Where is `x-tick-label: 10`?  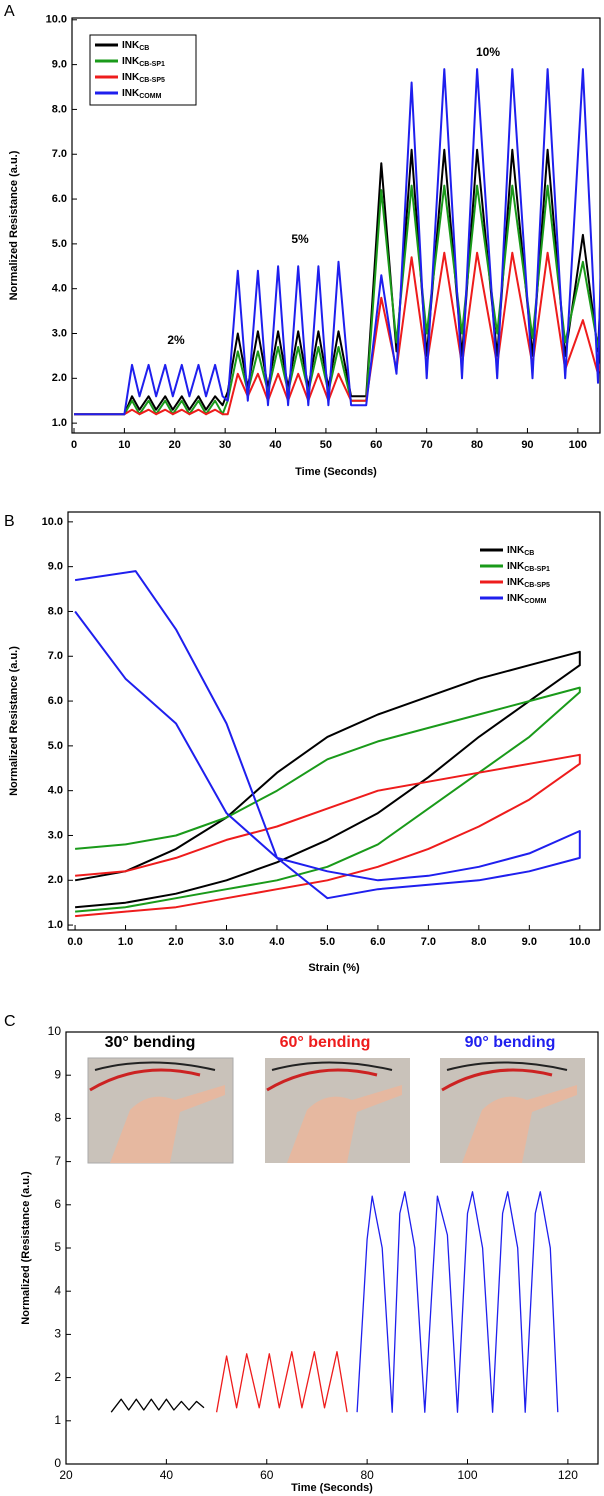 x-tick-label: 10 is located at coordinates (124, 445).